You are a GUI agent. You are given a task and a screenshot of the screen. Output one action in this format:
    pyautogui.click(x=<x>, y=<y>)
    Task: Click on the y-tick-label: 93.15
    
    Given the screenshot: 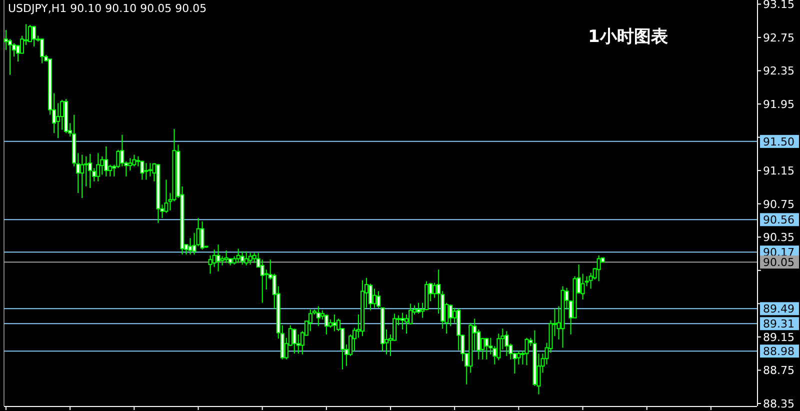 What is the action you would take?
    pyautogui.click(x=778, y=6)
    